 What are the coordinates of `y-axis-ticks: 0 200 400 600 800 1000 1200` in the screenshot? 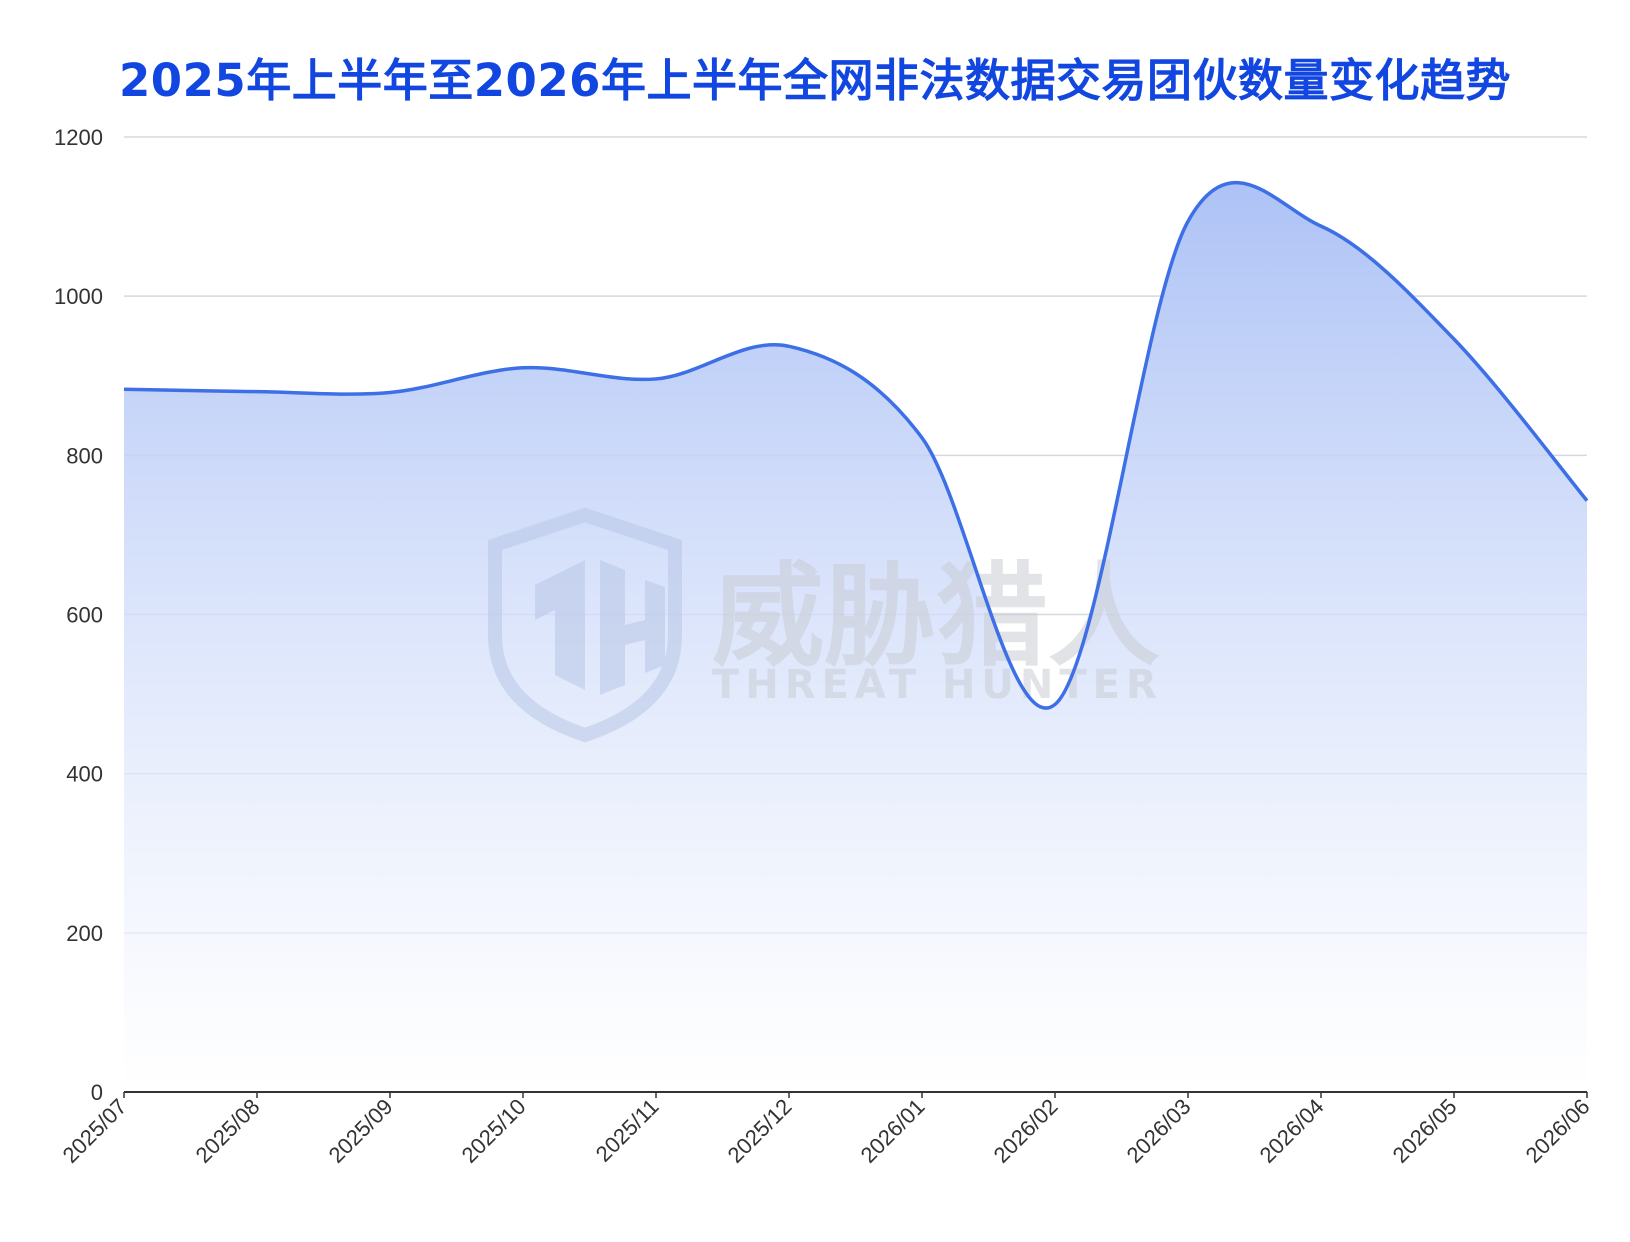 It's located at (78, 615).